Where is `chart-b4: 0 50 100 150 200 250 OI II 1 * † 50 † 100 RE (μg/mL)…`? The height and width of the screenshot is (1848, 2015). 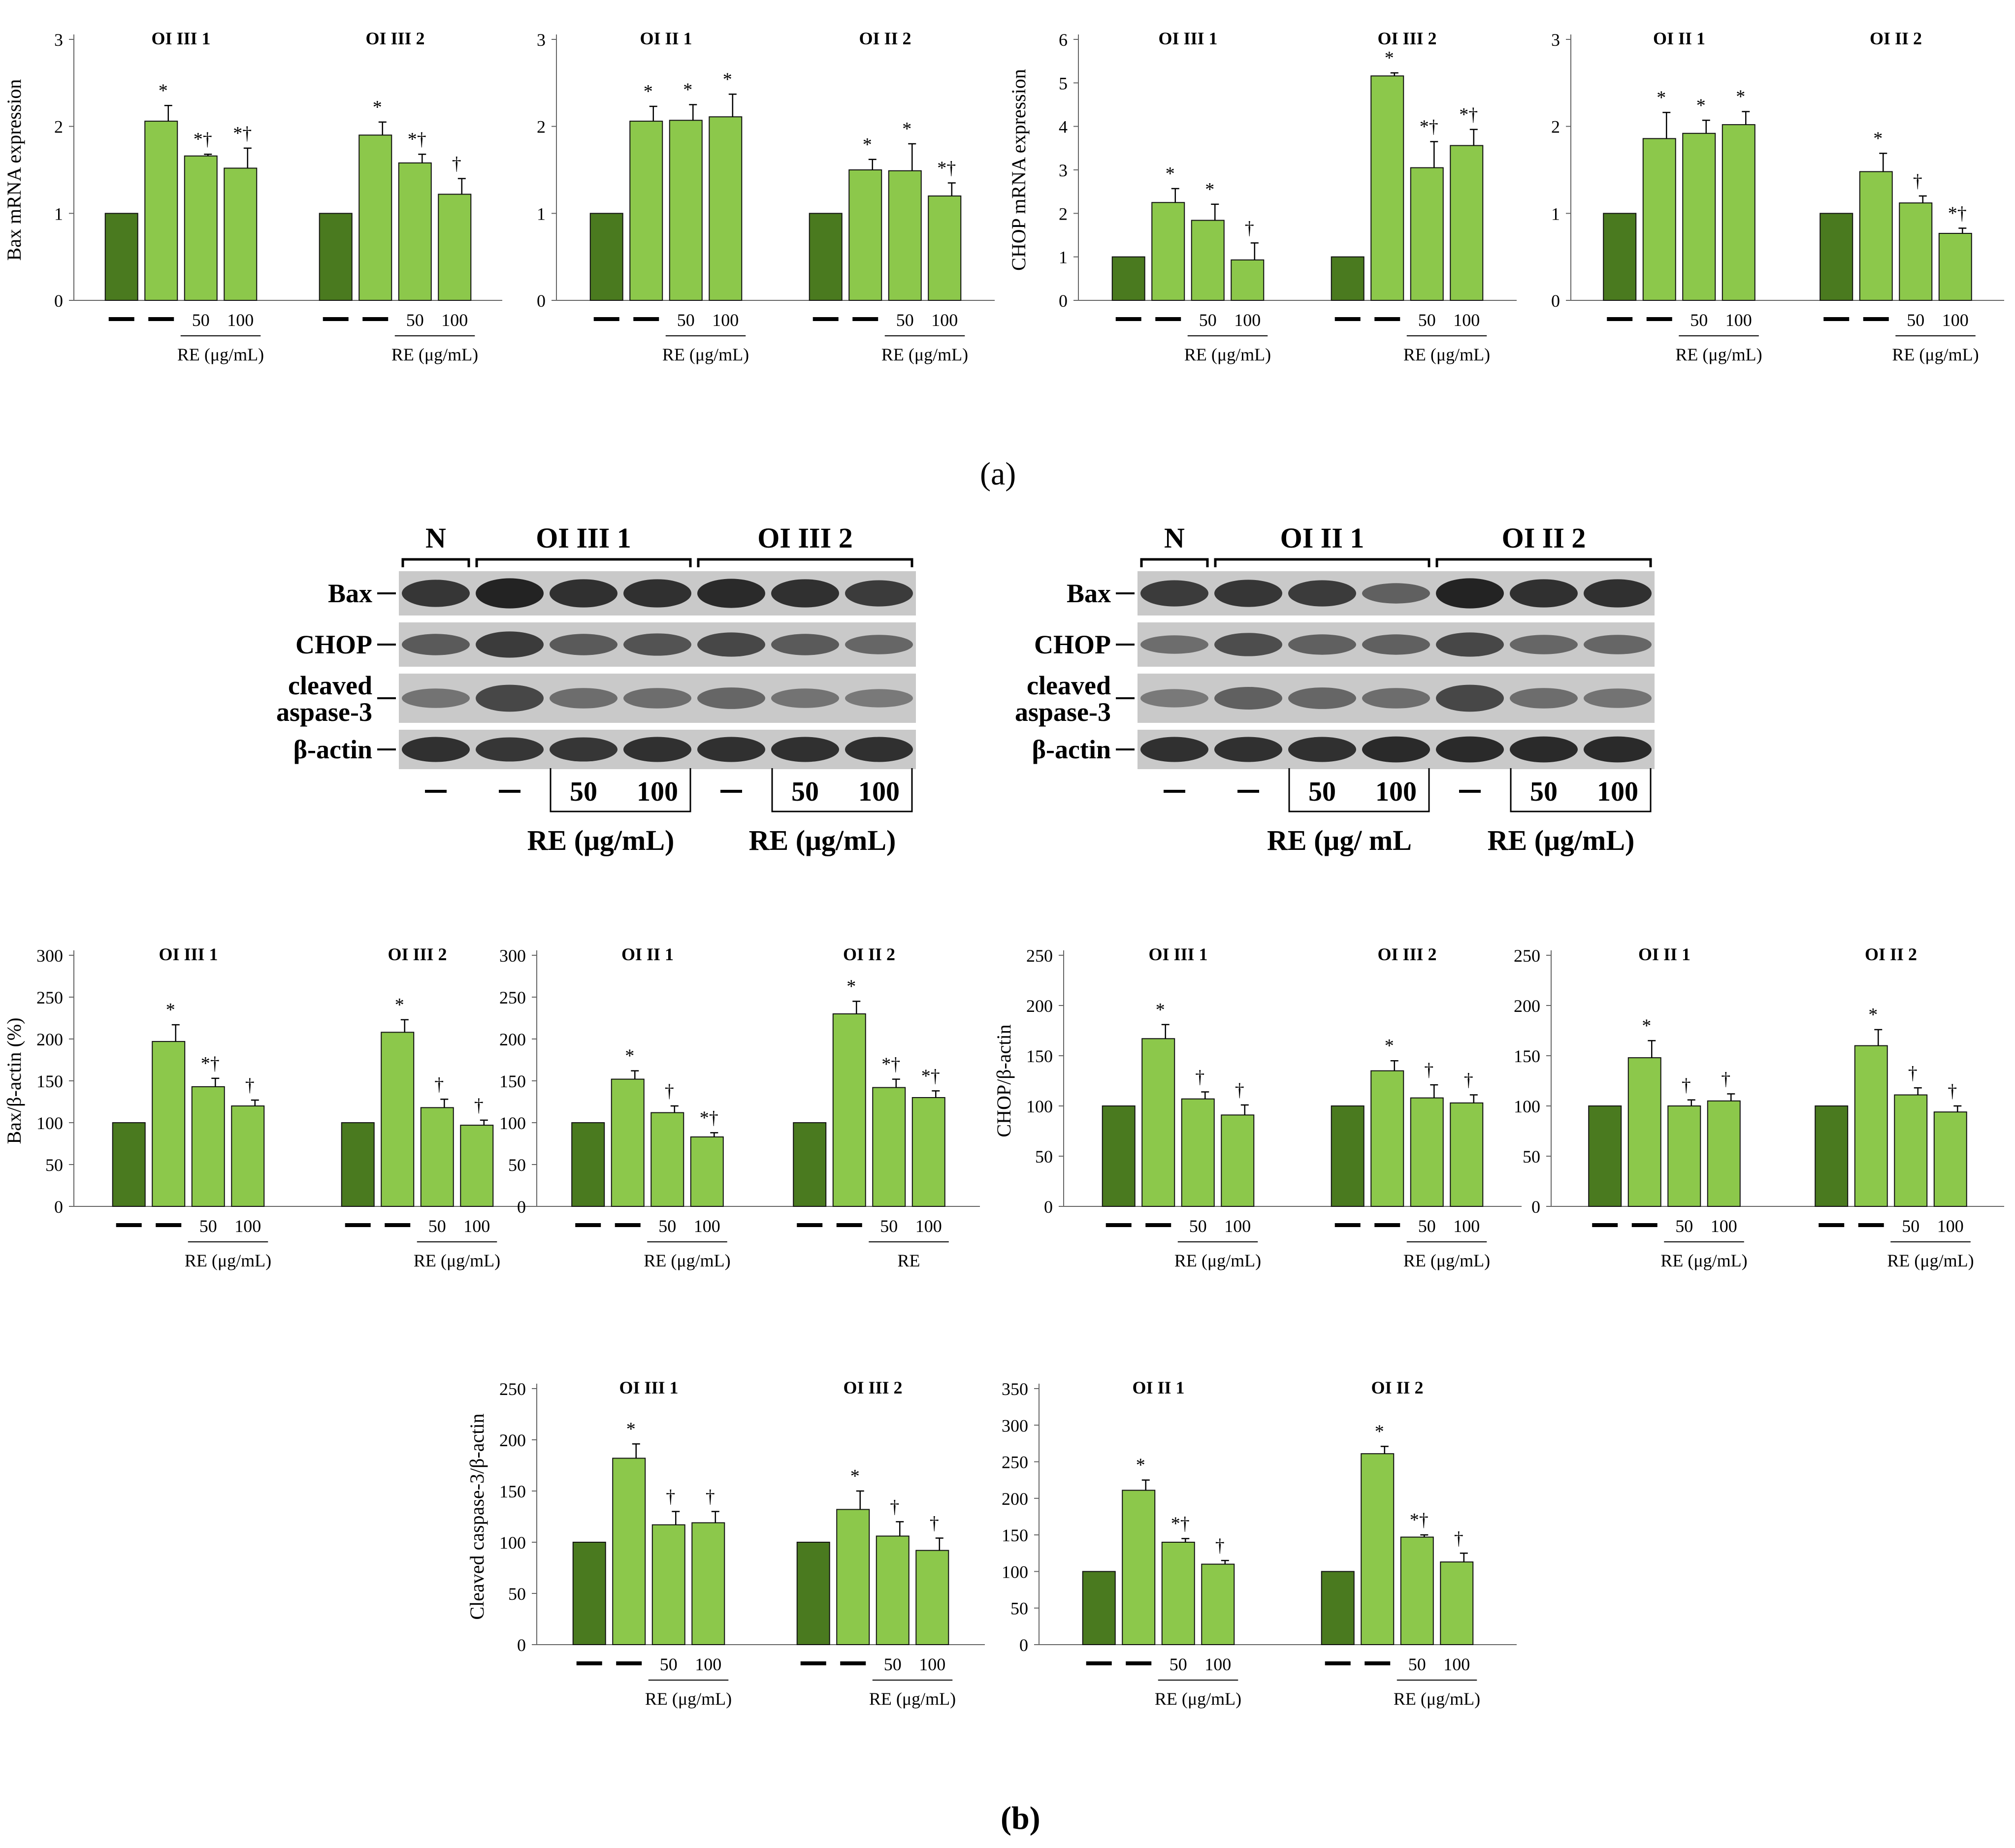
chart-b4: 0 50 100 150 200 250 OI II 1 * † 50 † 100 RE (μg/mL)… is located at coordinates (1759, 1107).